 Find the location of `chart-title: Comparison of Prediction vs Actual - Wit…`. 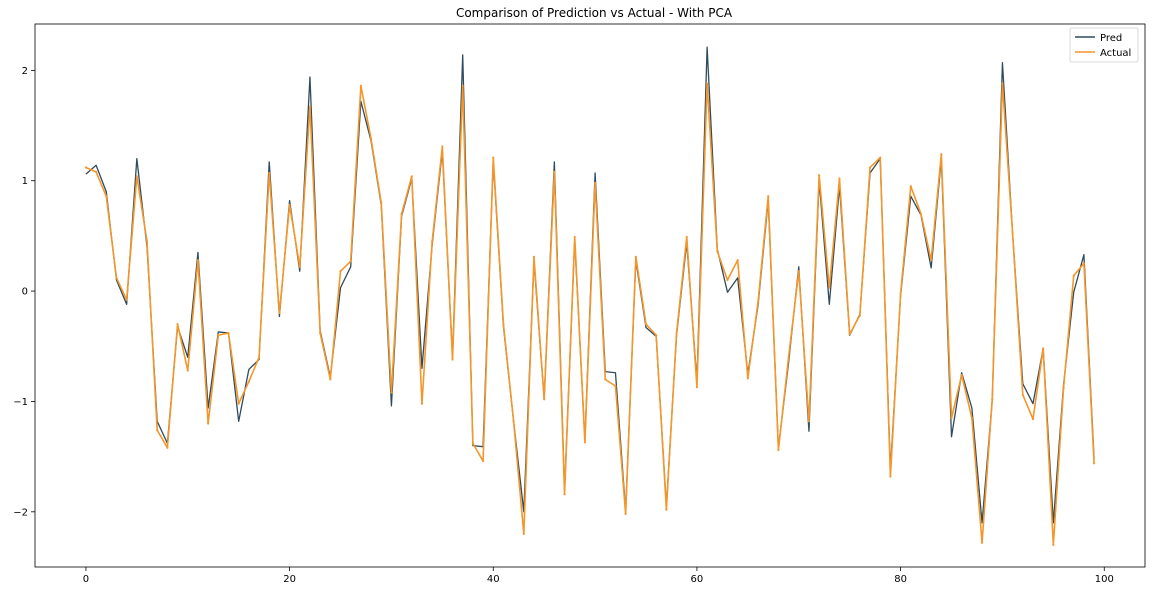

chart-title: Comparison of Prediction vs Actual - Wit… is located at coordinates (594, 13).